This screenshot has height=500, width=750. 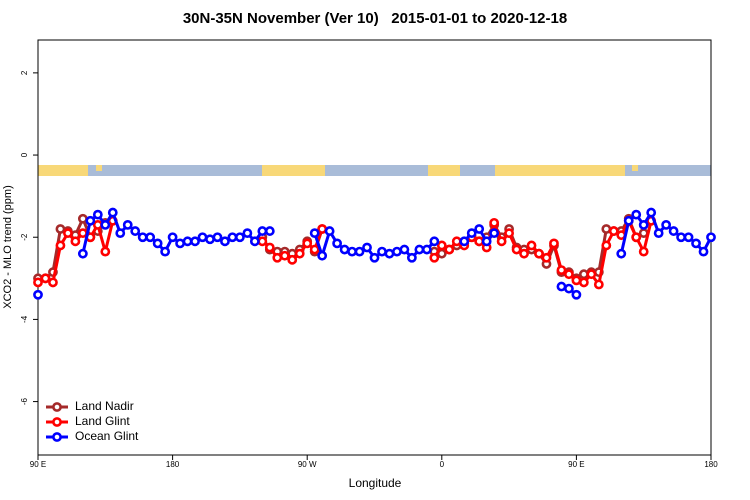 I want to click on legend-label: Ocean Glint, so click(x=107, y=436).